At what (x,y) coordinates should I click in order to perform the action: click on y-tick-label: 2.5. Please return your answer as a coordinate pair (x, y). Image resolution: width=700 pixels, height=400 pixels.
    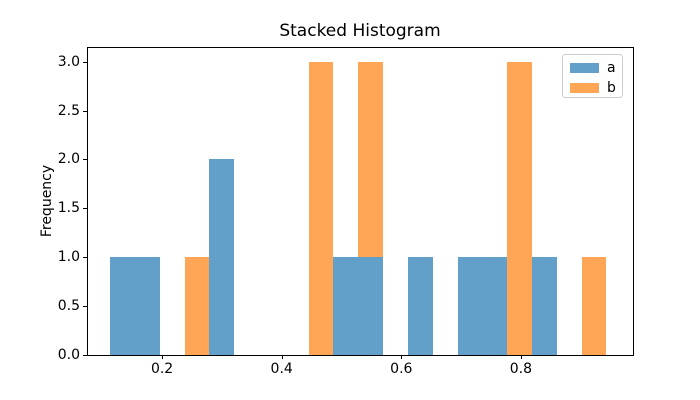
    Looking at the image, I should click on (68, 110).